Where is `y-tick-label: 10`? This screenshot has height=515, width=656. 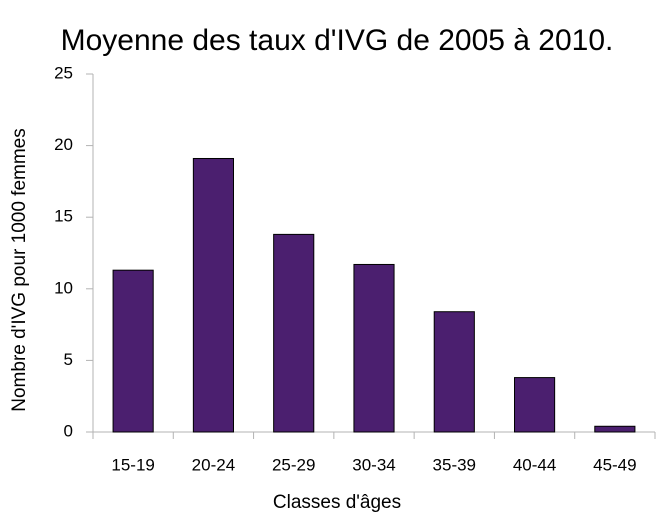
y-tick-label: 10 is located at coordinates (63, 287).